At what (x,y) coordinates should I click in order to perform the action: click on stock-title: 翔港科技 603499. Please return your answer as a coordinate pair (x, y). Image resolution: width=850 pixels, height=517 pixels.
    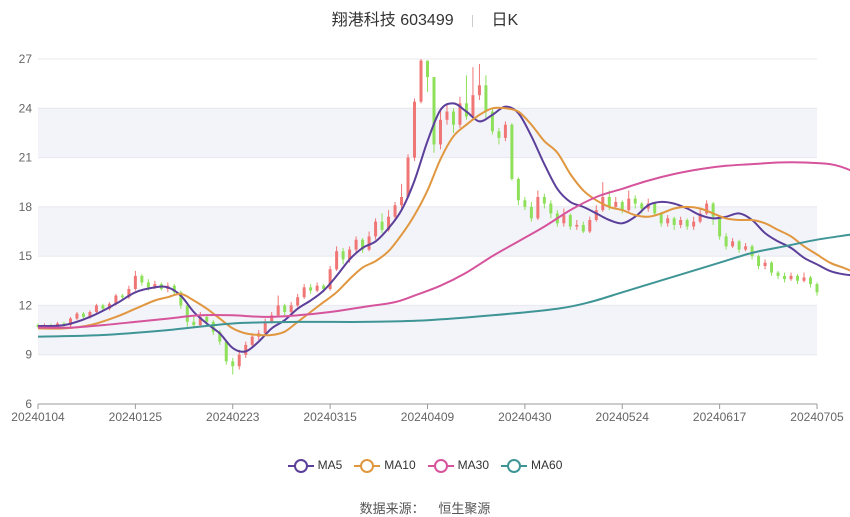
    Looking at the image, I should click on (392, 20).